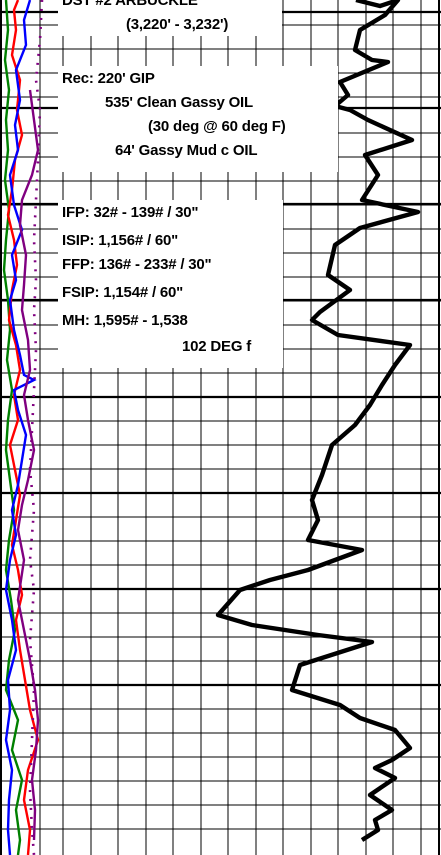  What do you see at coordinates (217, 346) in the screenshot?
I see `temperature-line: 102 DEG f` at bounding box center [217, 346].